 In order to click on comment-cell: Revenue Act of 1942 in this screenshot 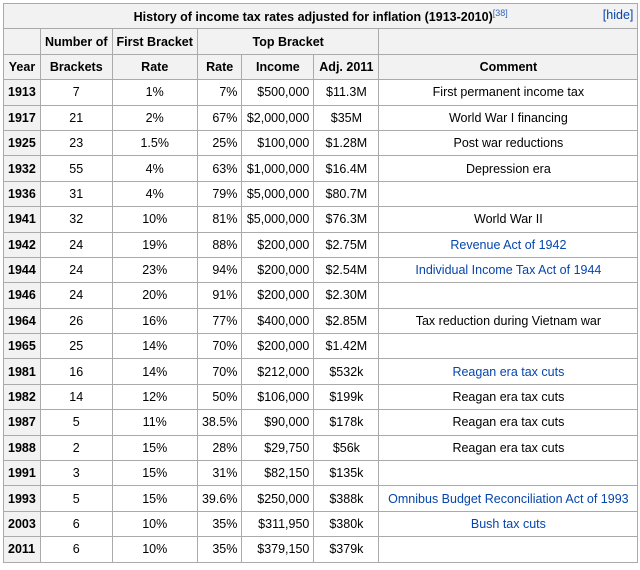, I will do `click(508, 244)`.